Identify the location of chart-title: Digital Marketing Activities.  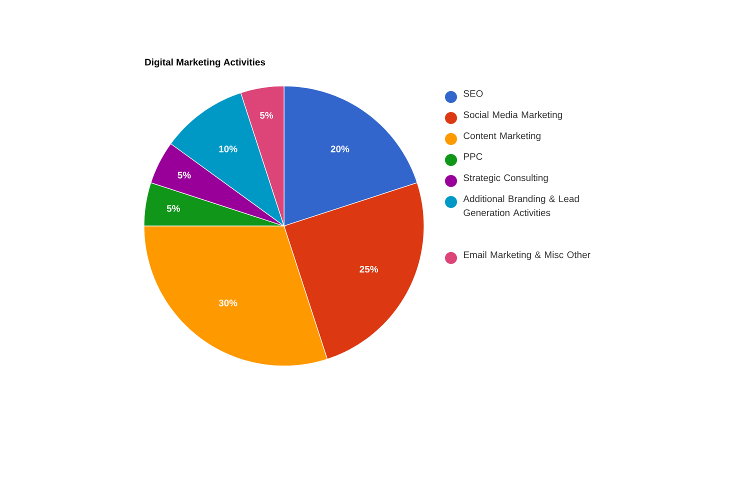
(205, 63).